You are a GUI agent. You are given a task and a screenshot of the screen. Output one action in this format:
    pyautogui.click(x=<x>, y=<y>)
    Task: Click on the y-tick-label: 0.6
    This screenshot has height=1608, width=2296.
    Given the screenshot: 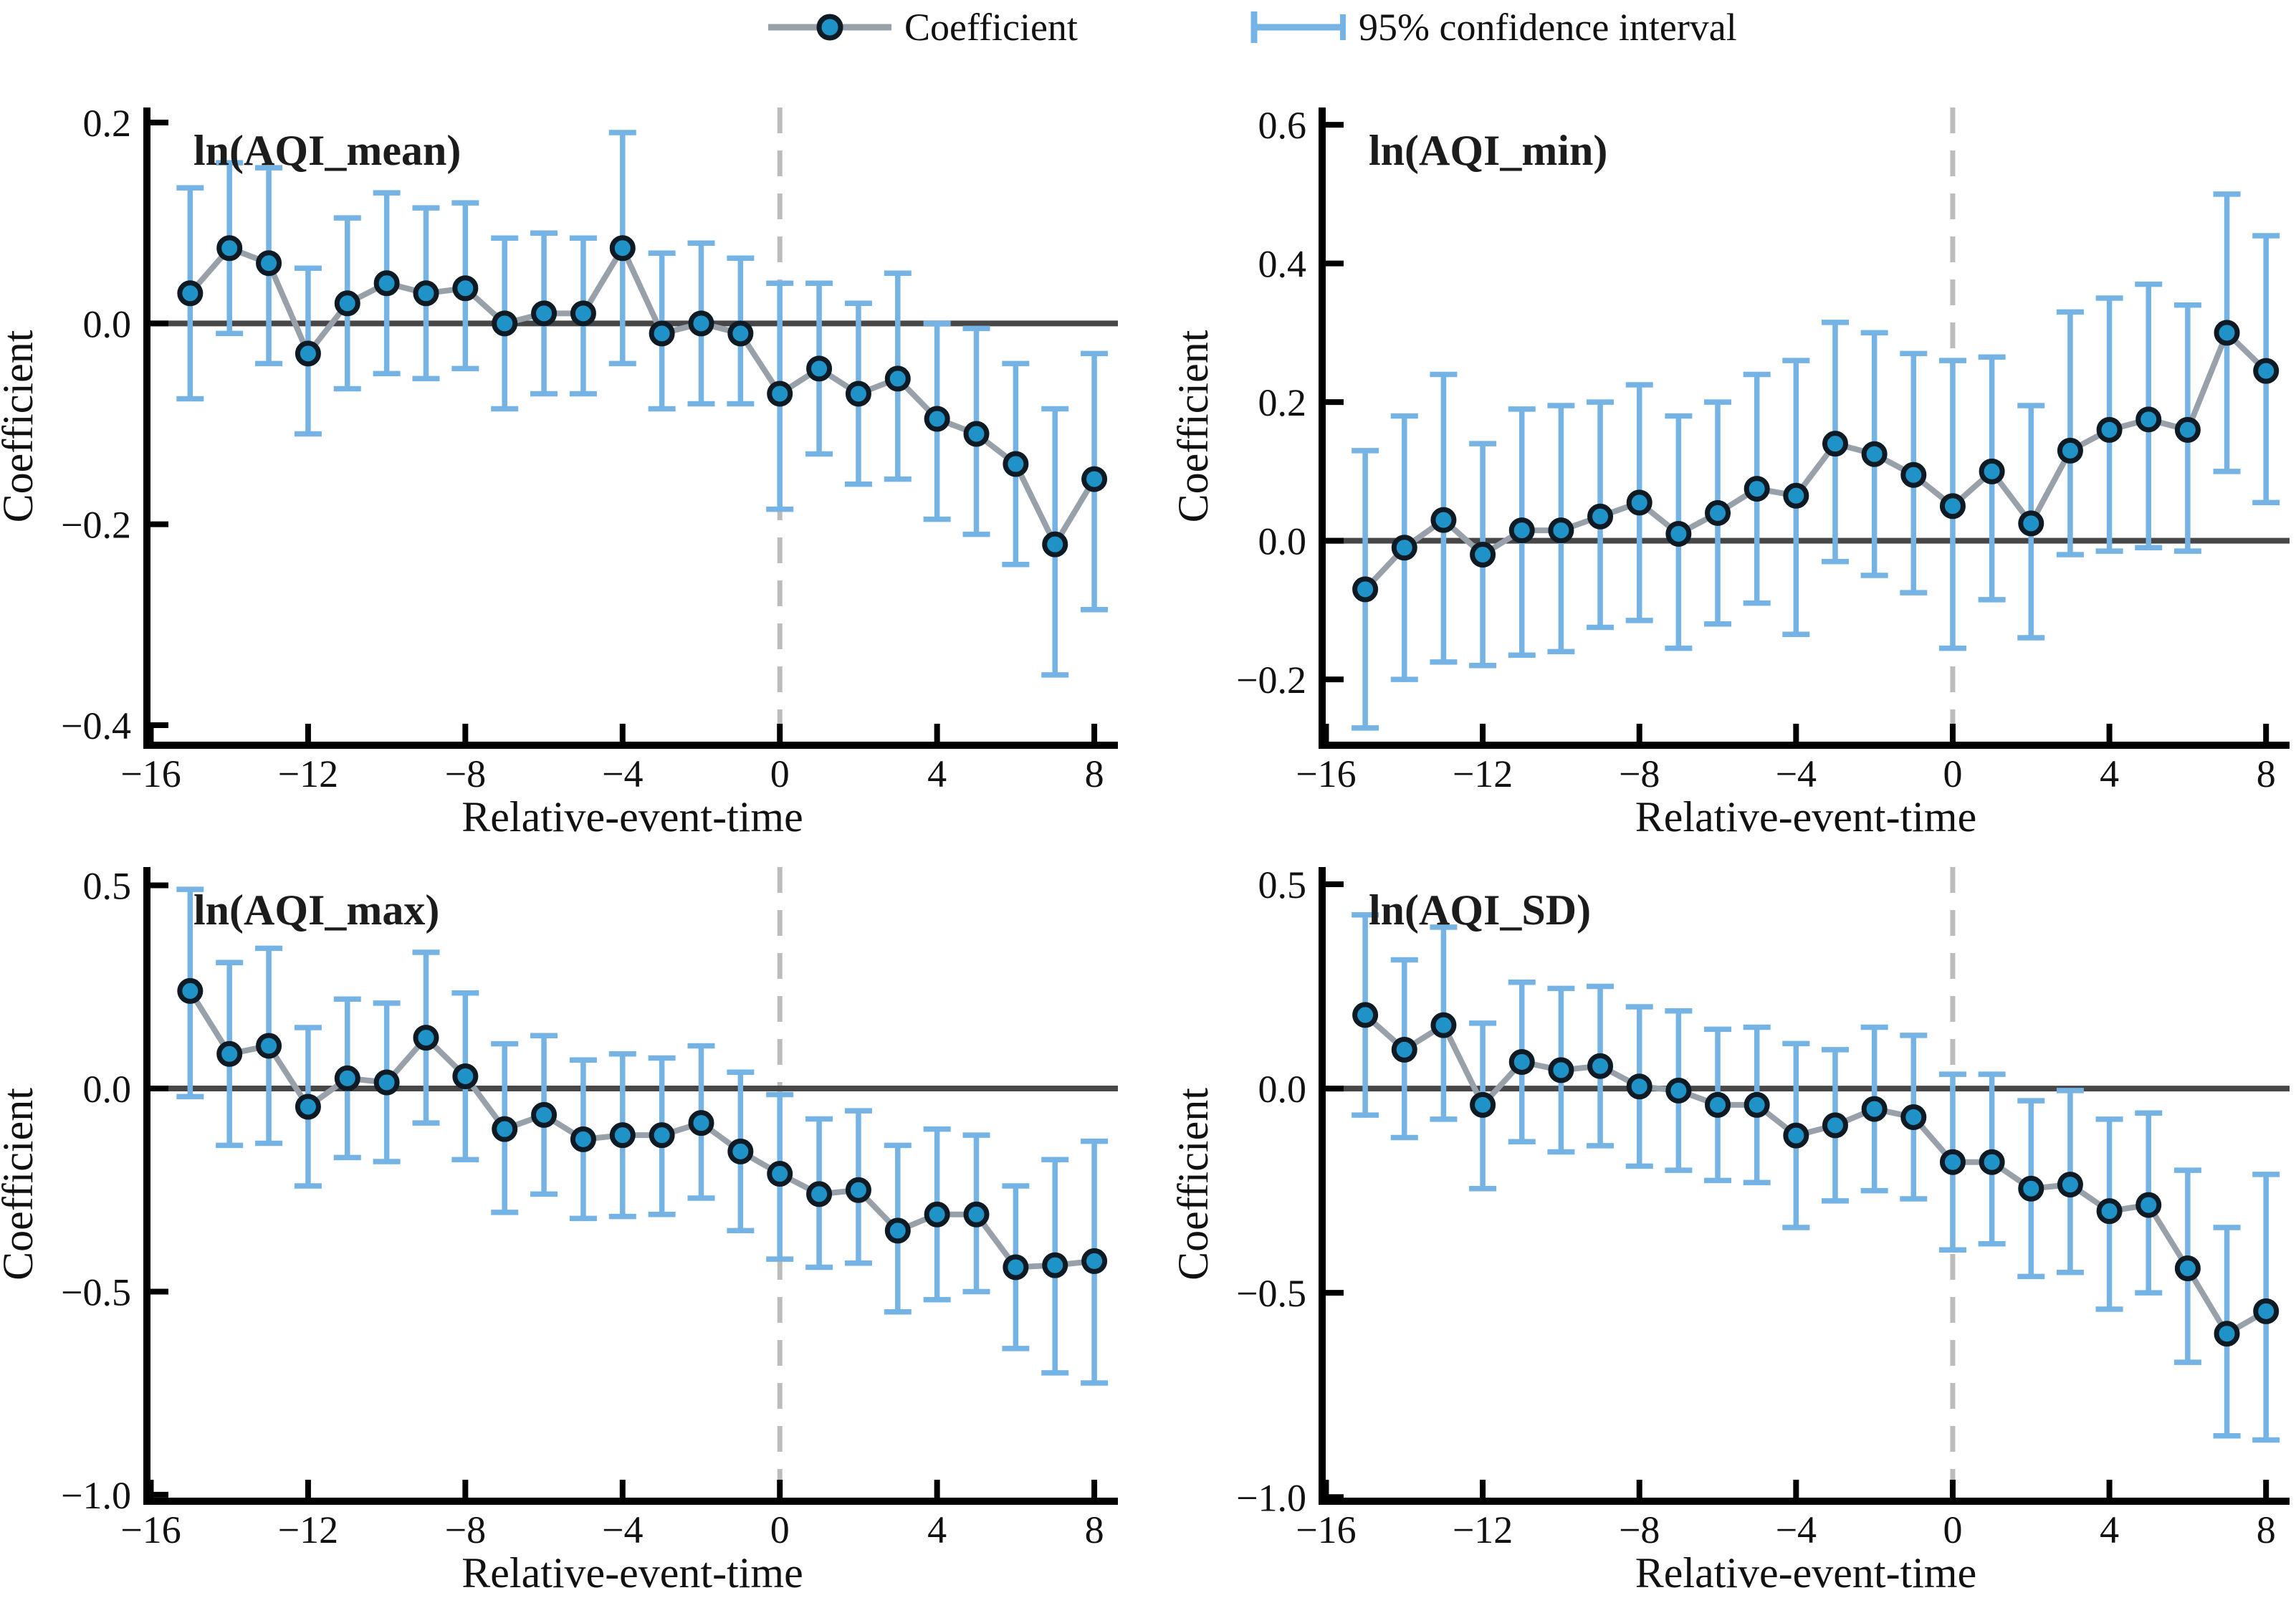 What is the action you would take?
    pyautogui.click(x=1282, y=125)
    